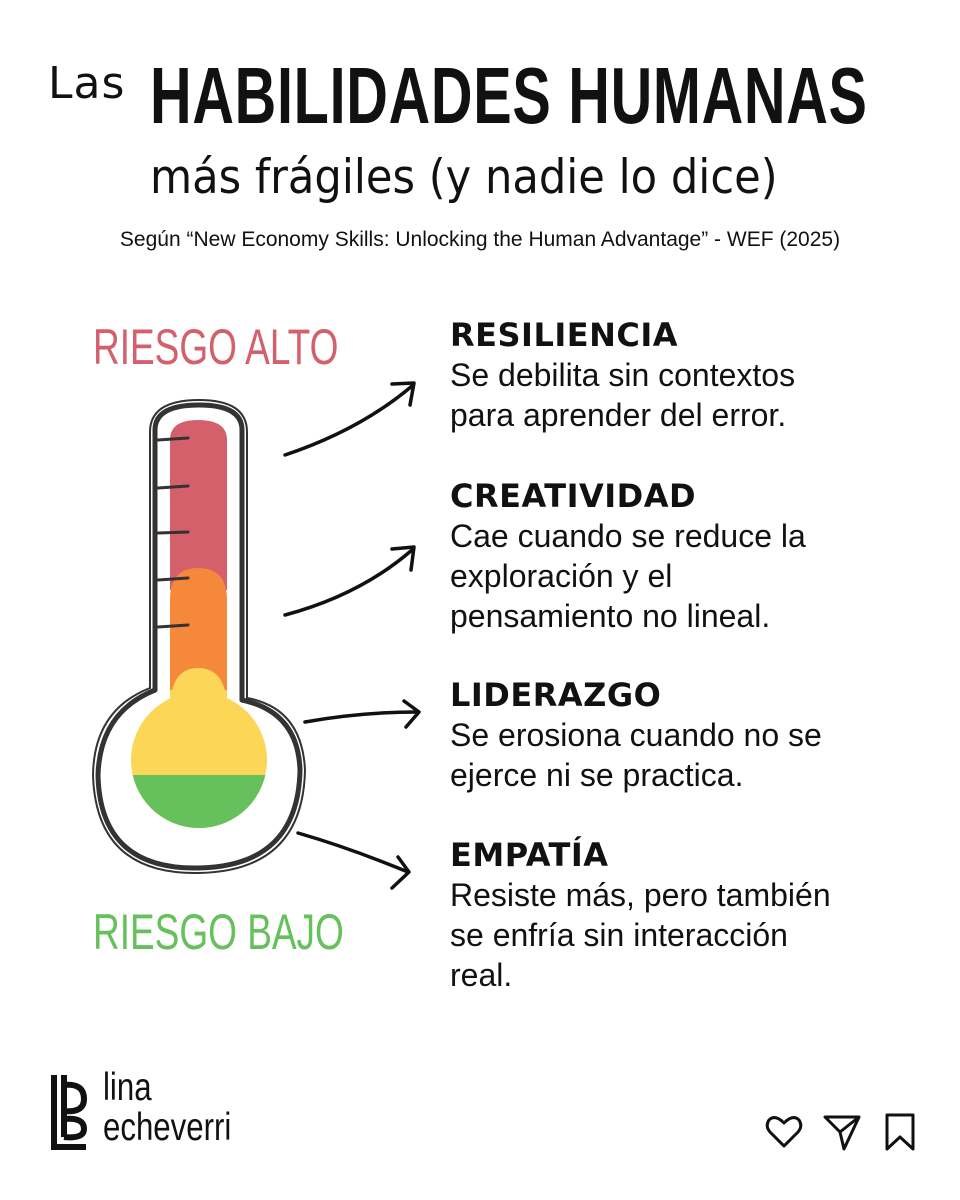 Image resolution: width=960 pixels, height=1200 pixels. What do you see at coordinates (218, 932) in the screenshot?
I see `risk-low-label: RIESGO BAJO` at bounding box center [218, 932].